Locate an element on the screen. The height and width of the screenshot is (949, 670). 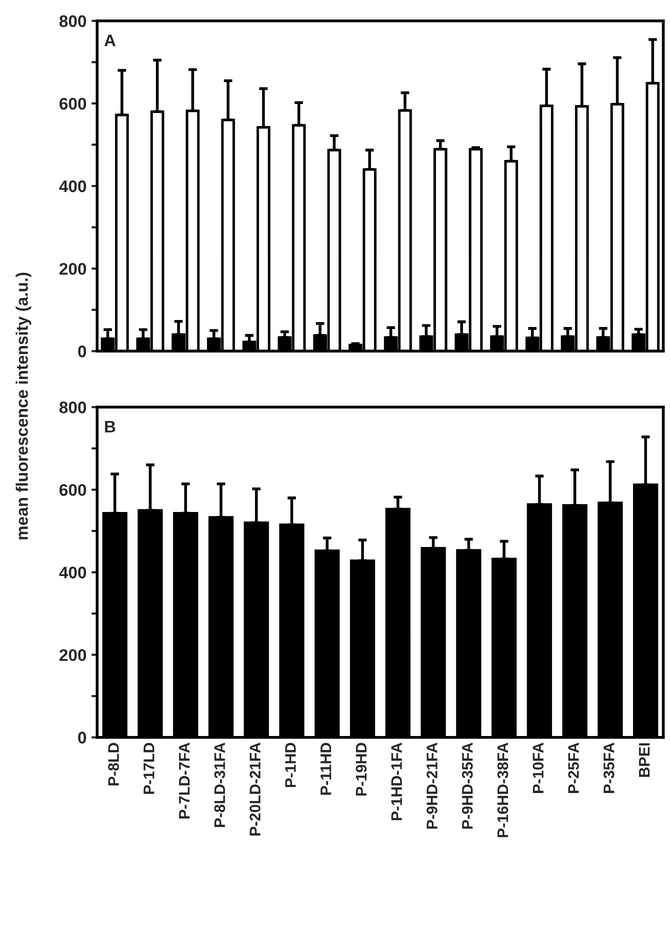
x-tick-label: P-7LD-7FA is located at coordinates (184, 780).